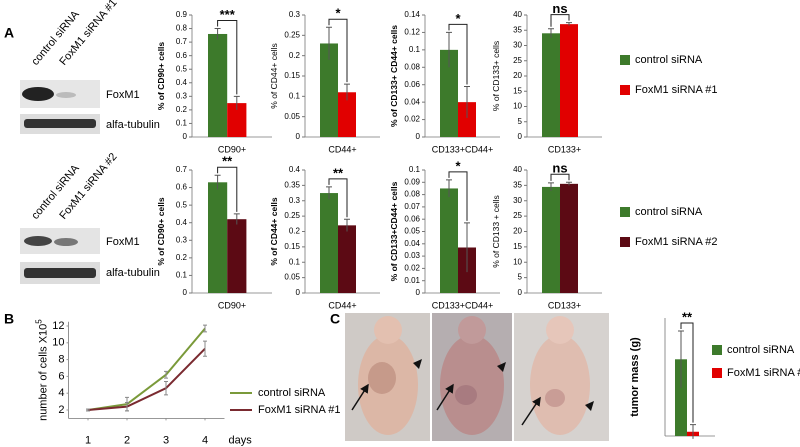 The height and width of the screenshot is (447, 800). What do you see at coordinates (61, 376) in the screenshot?
I see `y-tick-label: 6` at bounding box center [61, 376].